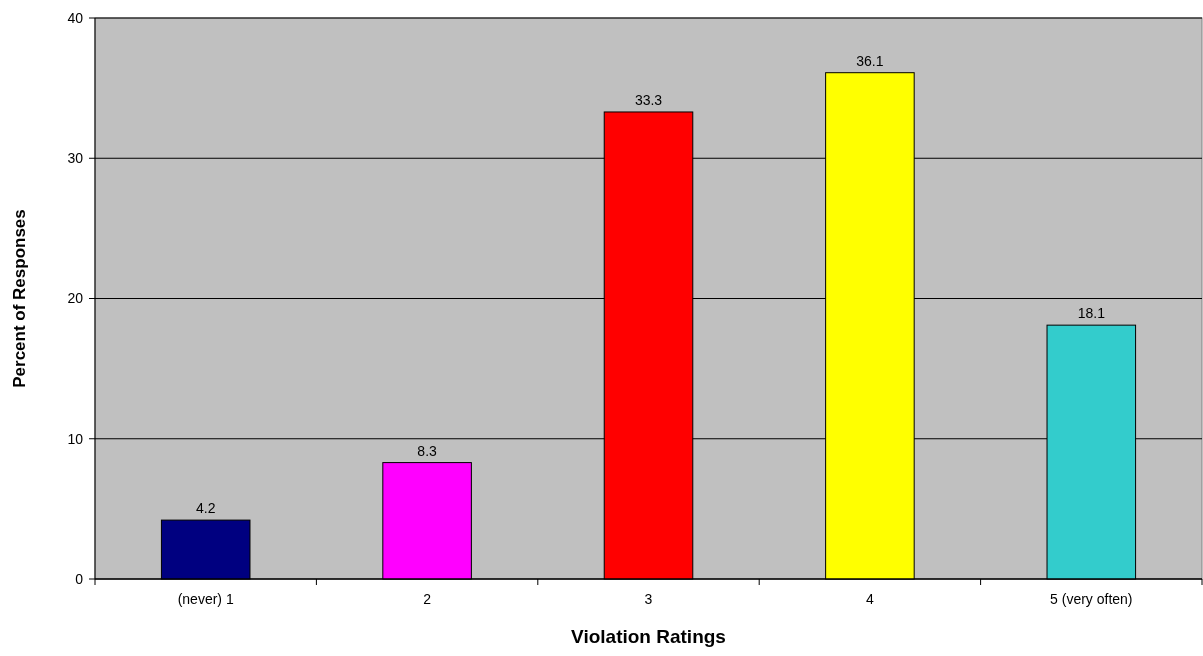 This screenshot has height=656, width=1203. What do you see at coordinates (75, 438) in the screenshot?
I see `y-tick-label: 10` at bounding box center [75, 438].